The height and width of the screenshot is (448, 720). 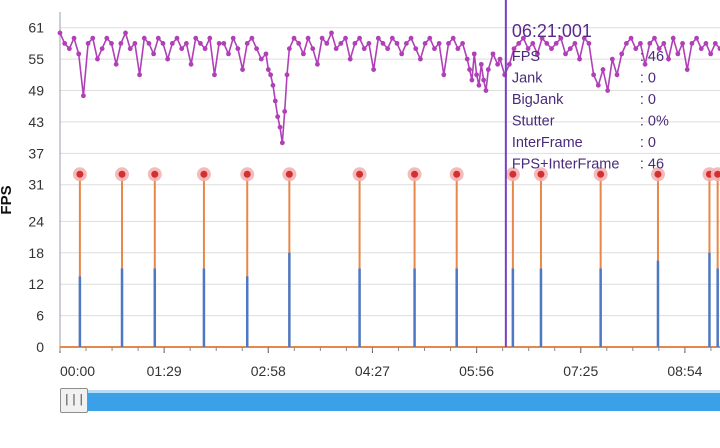 I want to click on tooltip-value: : 0%, so click(x=654, y=122).